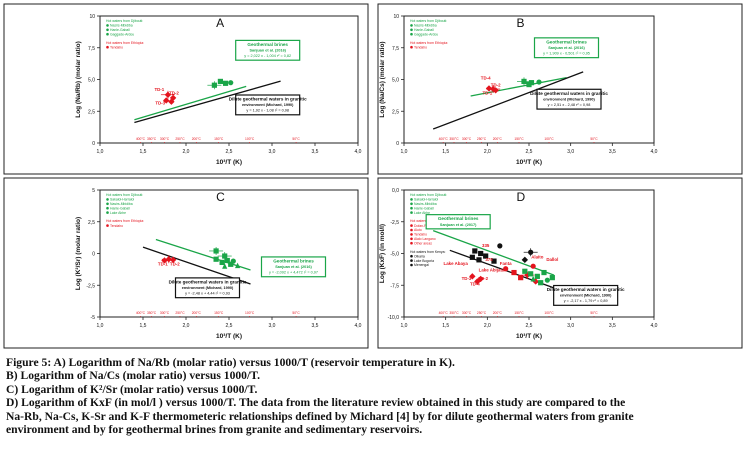 This screenshot has height=453, width=747. I want to click on y-axis-label: Log (K²/Sr) (molar ratio), so click(78, 253).